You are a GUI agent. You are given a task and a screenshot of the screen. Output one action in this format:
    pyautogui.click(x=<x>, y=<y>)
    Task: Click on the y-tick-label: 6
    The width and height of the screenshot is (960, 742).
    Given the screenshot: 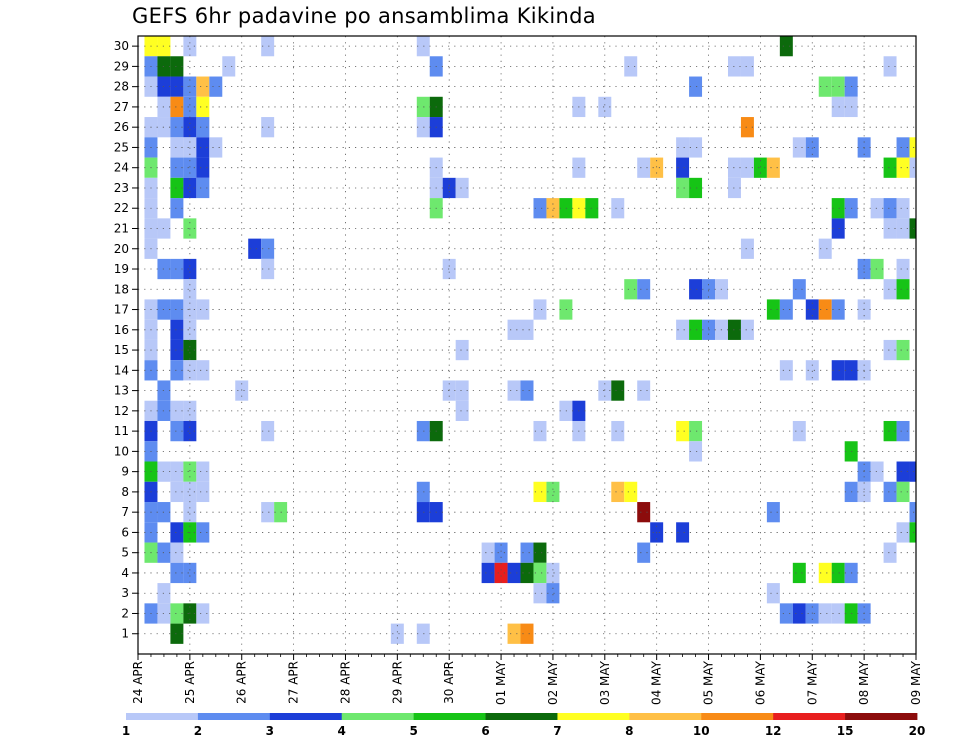 What is the action you would take?
    pyautogui.click(x=125, y=532)
    